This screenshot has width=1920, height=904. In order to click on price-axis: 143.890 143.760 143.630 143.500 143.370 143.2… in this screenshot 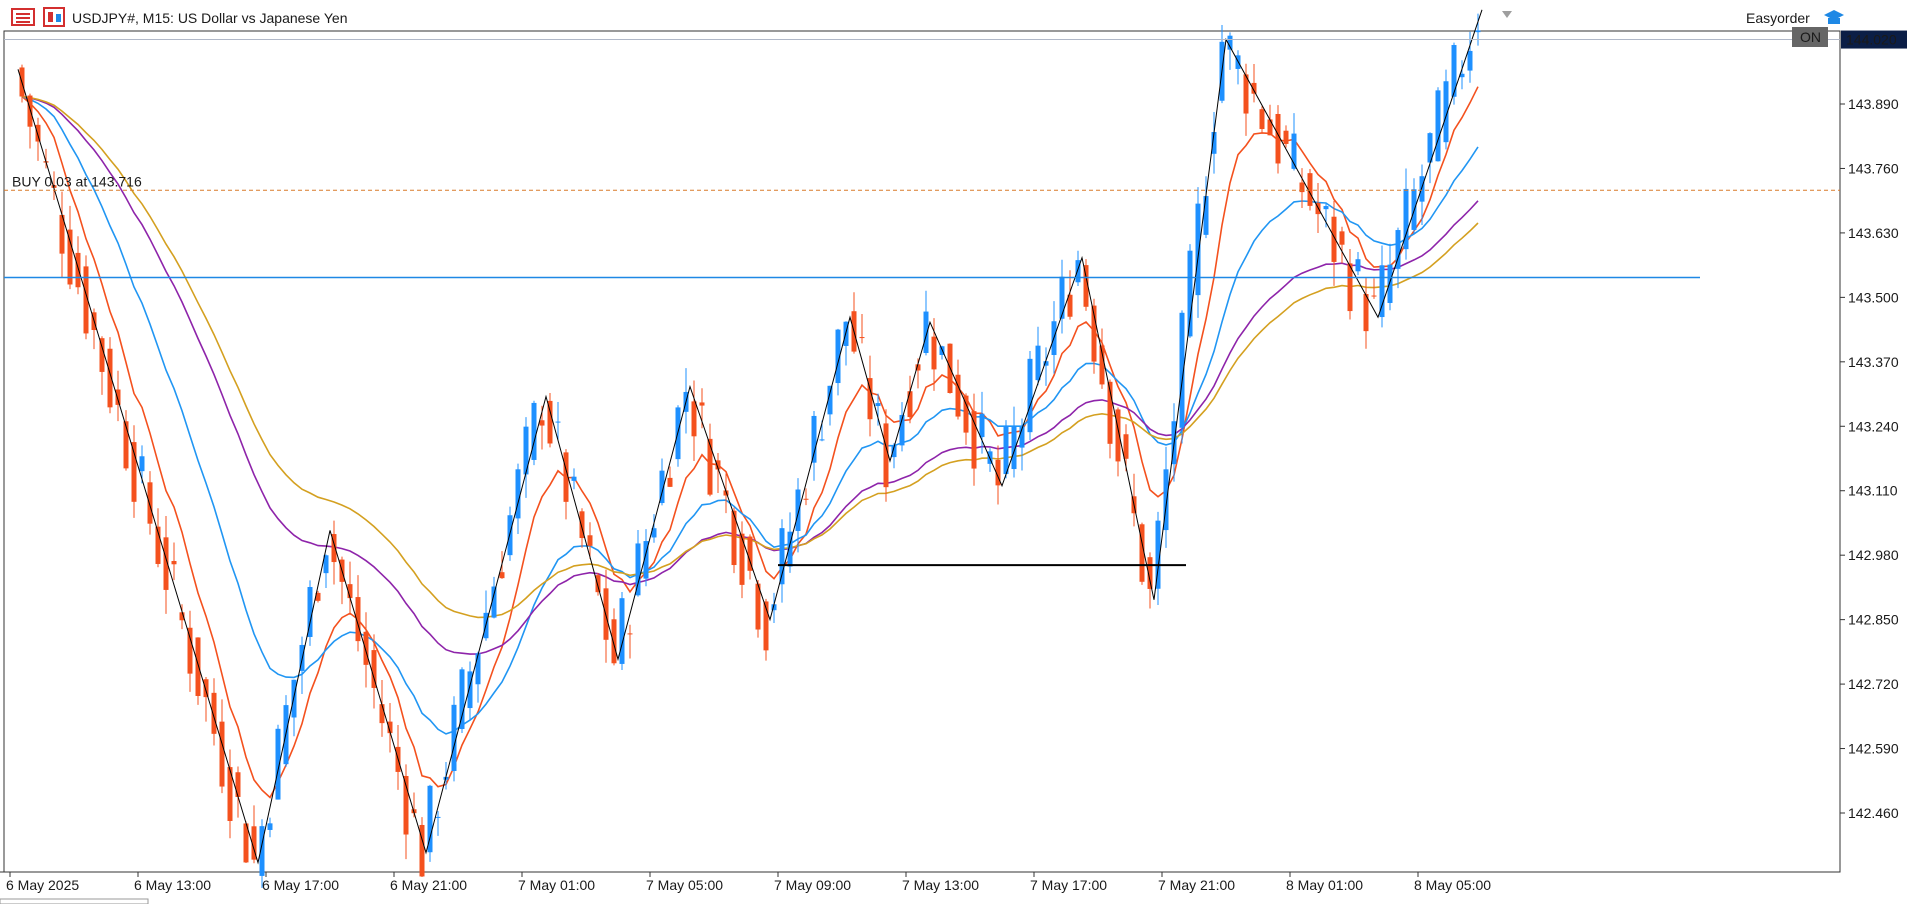, I will do `click(1869, 458)`.